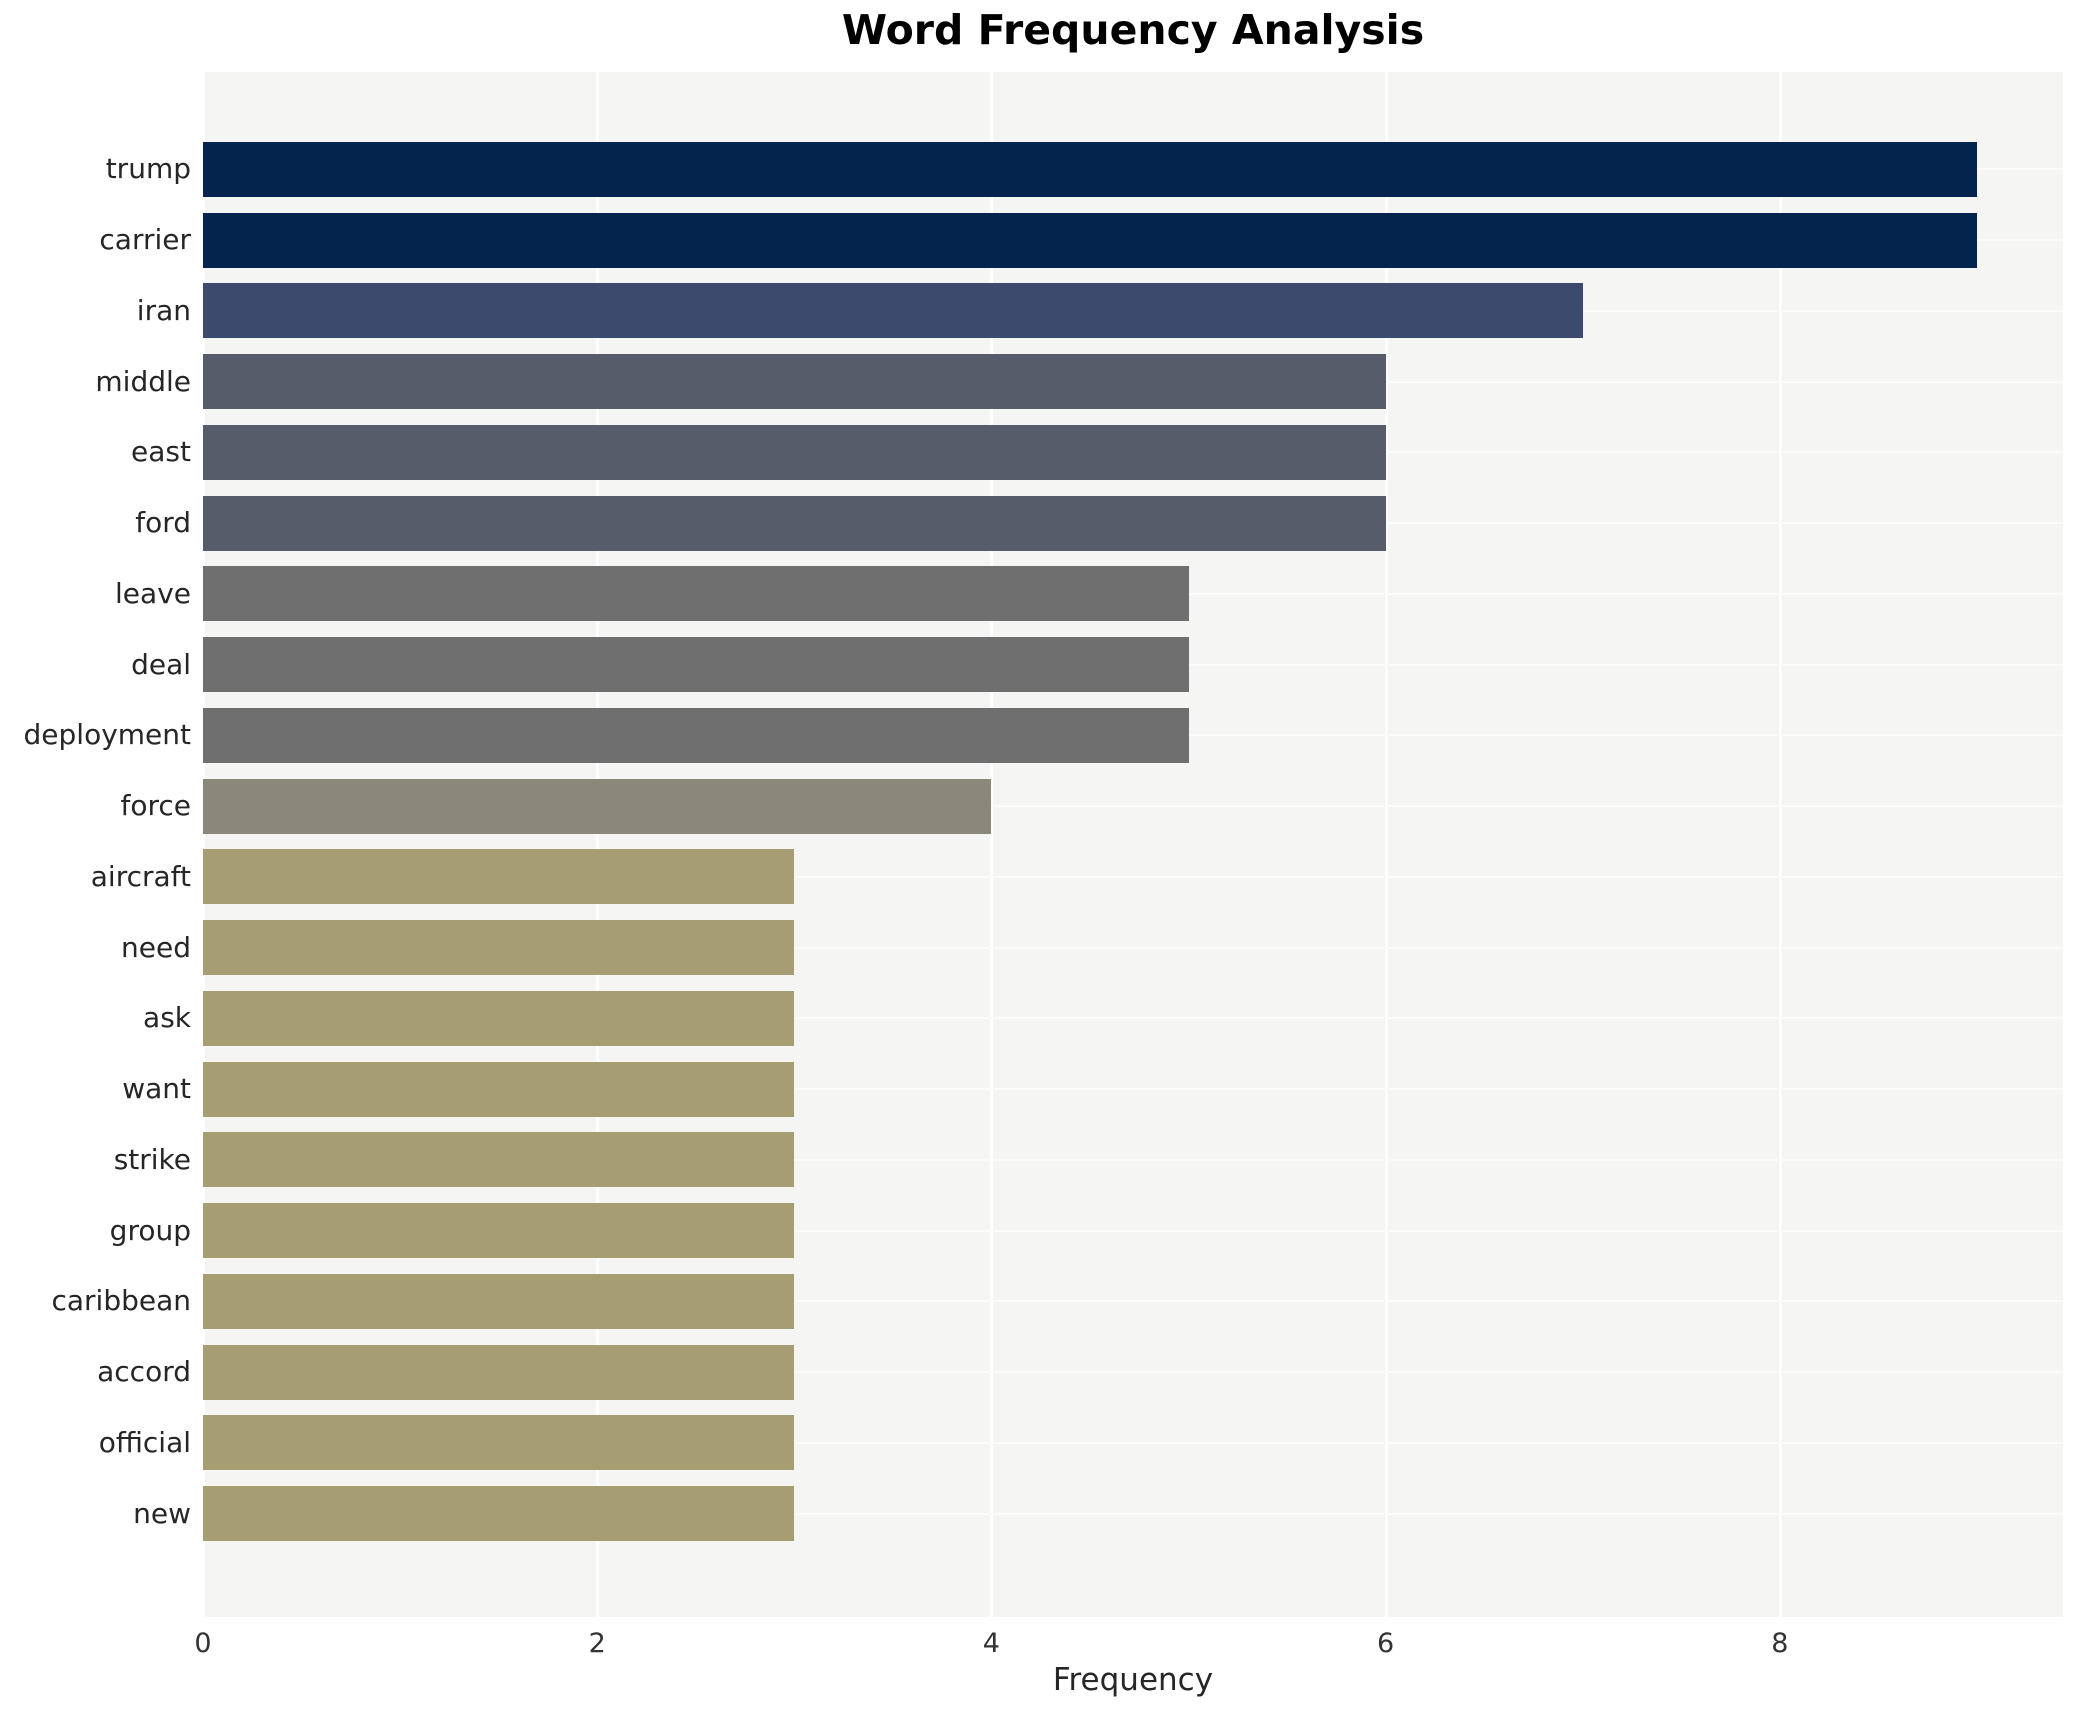  Describe the element at coordinates (107, 735) in the screenshot. I see `y-tick-label-deployment: deployment` at that location.